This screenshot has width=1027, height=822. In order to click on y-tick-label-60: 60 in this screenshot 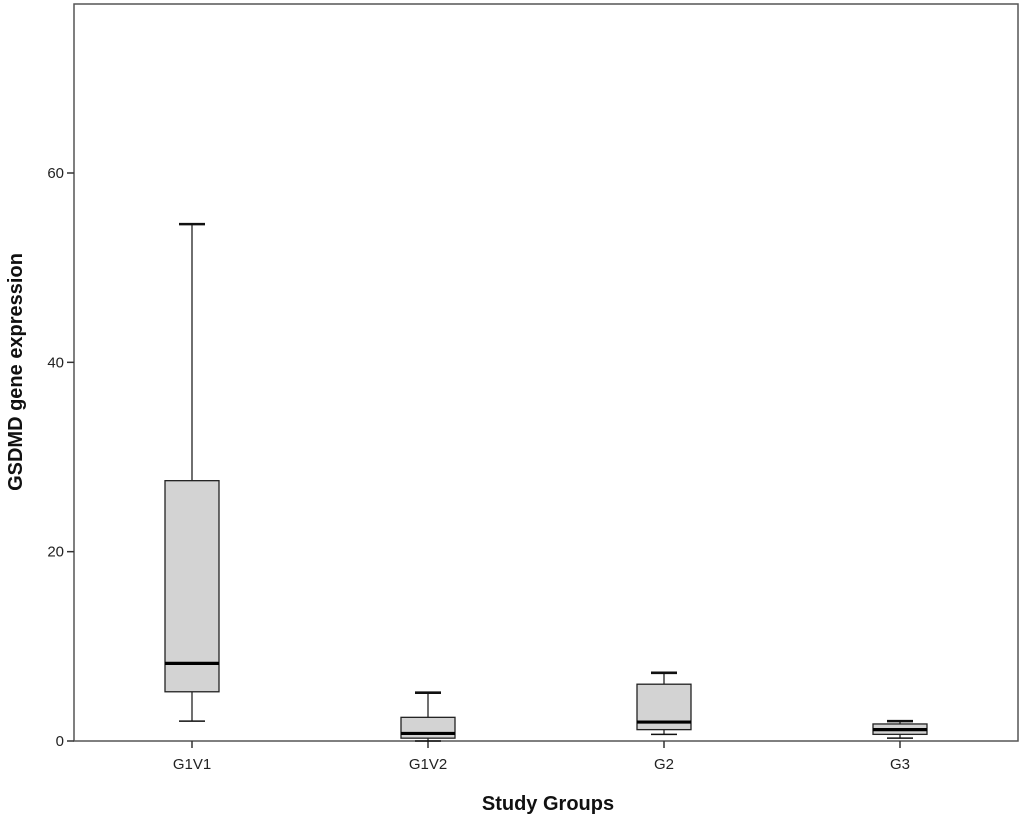, I will do `click(55, 173)`.